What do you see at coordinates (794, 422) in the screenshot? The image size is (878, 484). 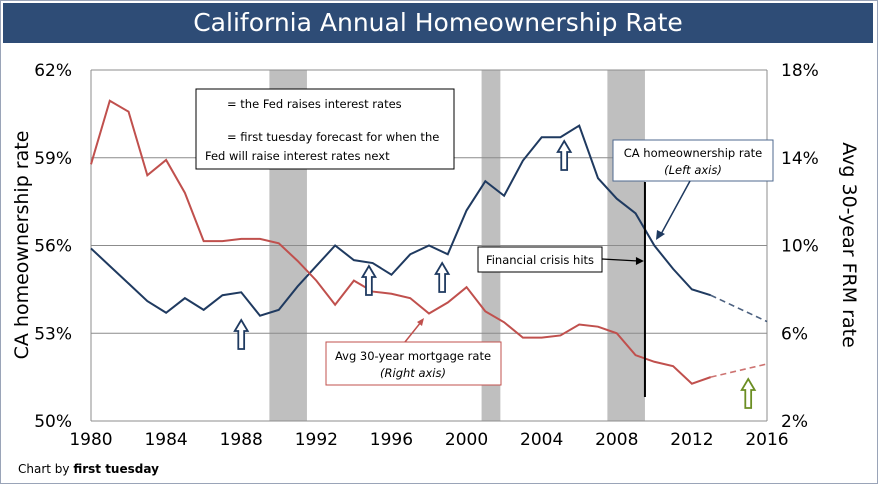 I see `right-tick-label: 2%` at bounding box center [794, 422].